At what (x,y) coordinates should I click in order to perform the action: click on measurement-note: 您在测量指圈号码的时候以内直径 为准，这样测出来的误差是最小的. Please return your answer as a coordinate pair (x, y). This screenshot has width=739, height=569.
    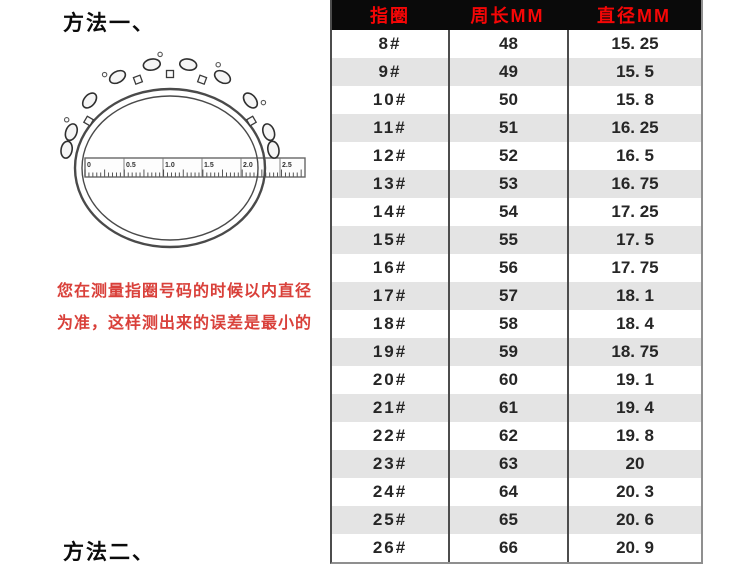
    Looking at the image, I should click on (191, 308).